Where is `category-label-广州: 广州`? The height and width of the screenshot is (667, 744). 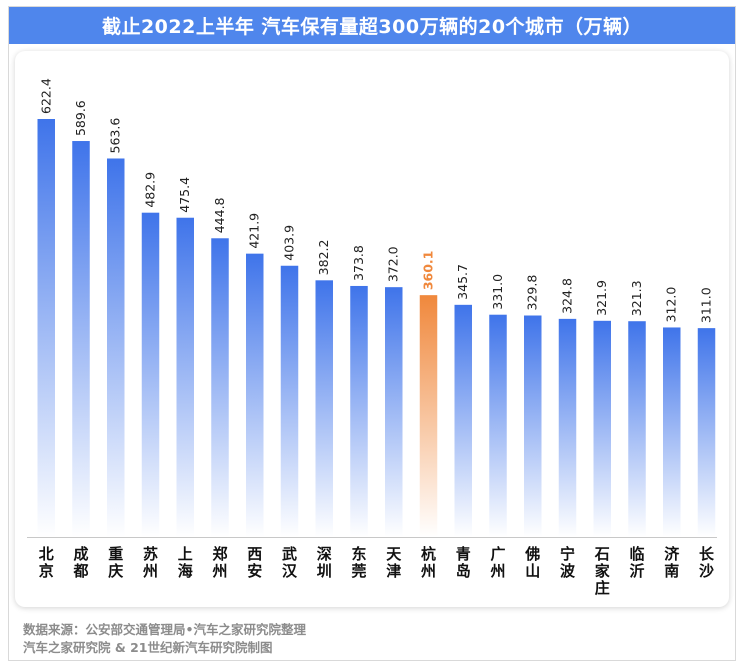
category-label-广州: 广州 is located at coordinates (497, 562).